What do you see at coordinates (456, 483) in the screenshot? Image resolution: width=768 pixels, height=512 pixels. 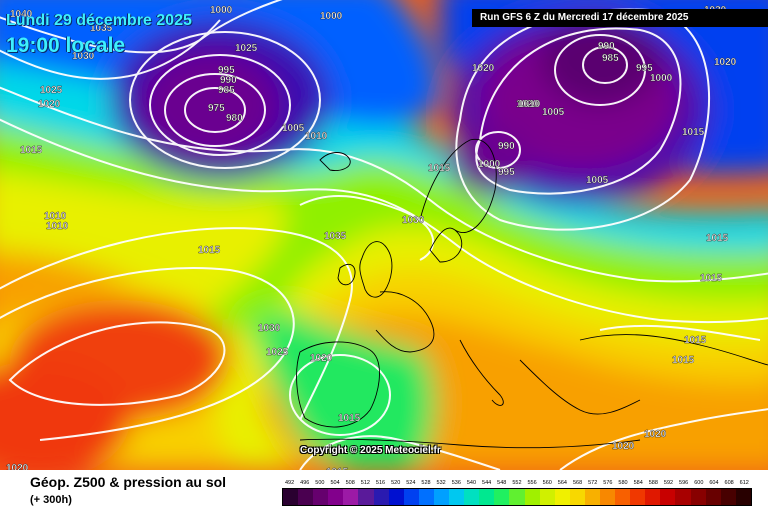 I see `legend-label: 536` at bounding box center [456, 483].